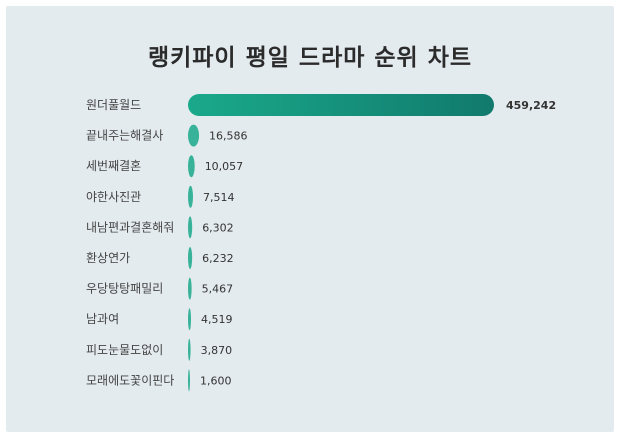 This screenshot has width=620, height=438. I want to click on category-label: 피도눈물도없이, so click(124, 350).